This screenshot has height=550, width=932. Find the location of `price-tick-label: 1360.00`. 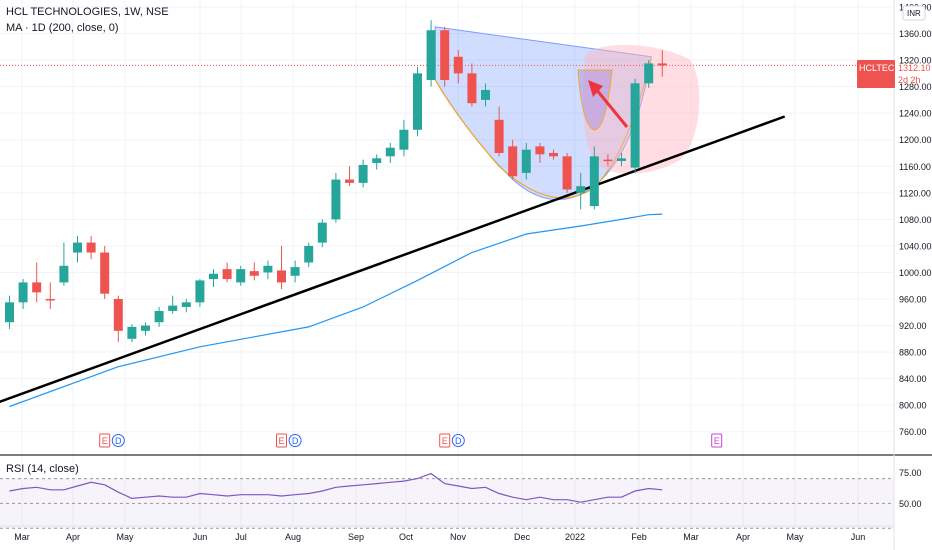

price-tick-label: 1360.00 is located at coordinates (915, 34).